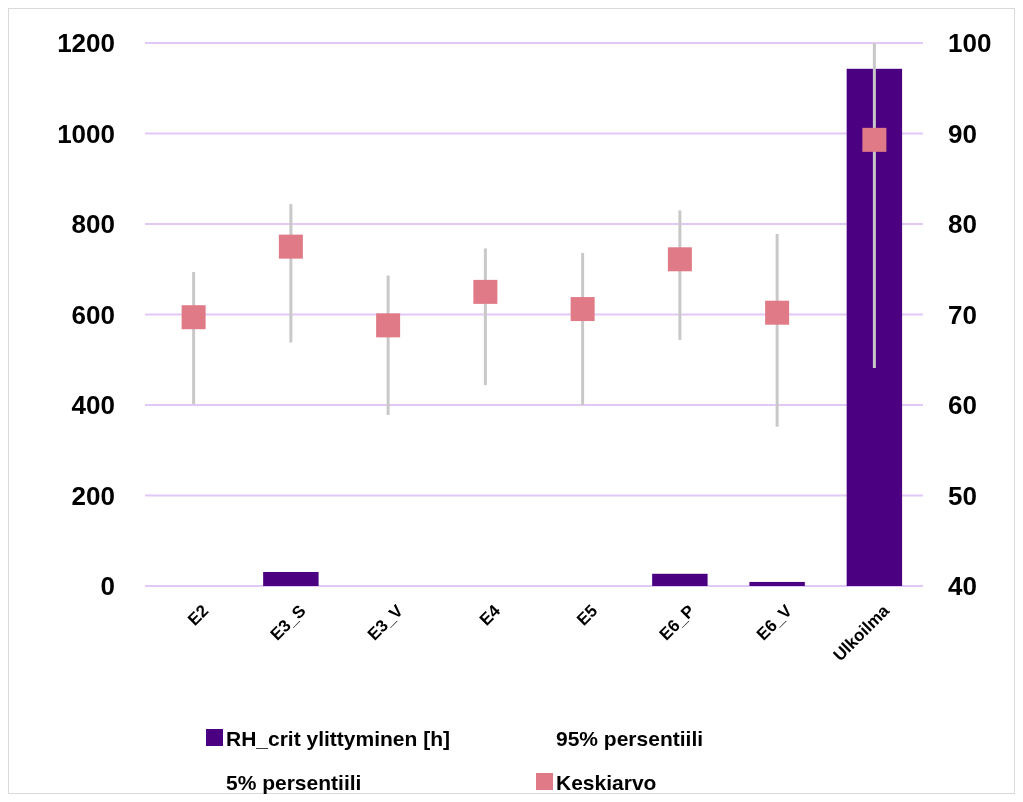 Image resolution: width=1023 pixels, height=802 pixels. What do you see at coordinates (606, 782) in the screenshot?
I see `legend-label: Keskiarvo` at bounding box center [606, 782].